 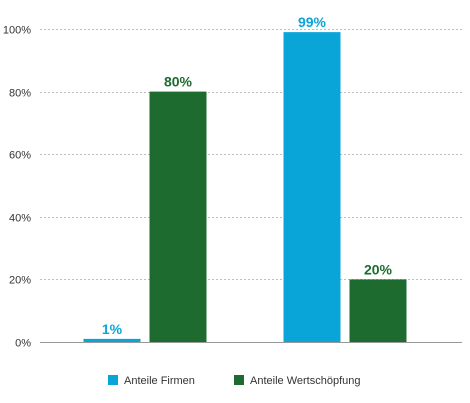 I want to click on legend-label: Anteile Wertschöpfung, so click(x=305, y=381).